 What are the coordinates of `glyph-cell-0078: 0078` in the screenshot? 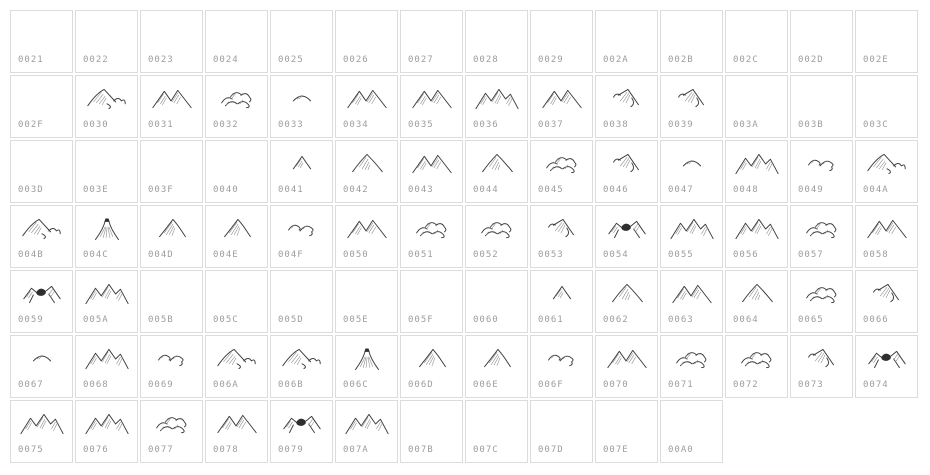 It's located at (236, 431).